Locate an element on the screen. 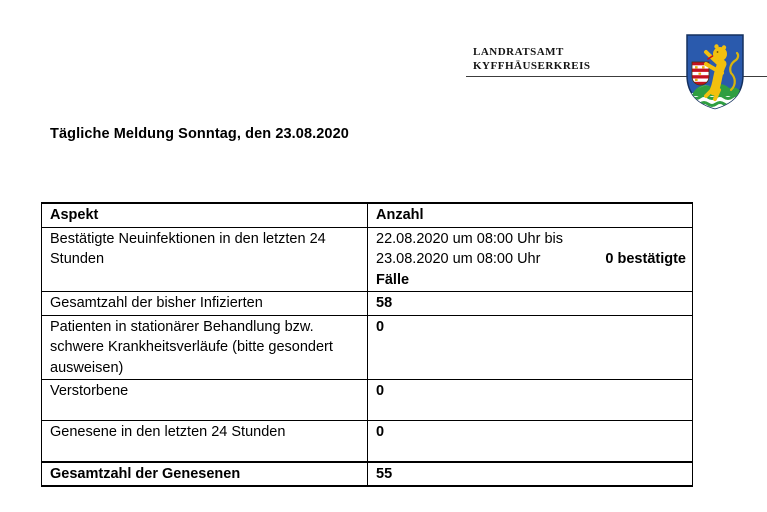 Image resolution: width=767 pixels, height=512 pixels. row-value: 58 is located at coordinates (530, 303).